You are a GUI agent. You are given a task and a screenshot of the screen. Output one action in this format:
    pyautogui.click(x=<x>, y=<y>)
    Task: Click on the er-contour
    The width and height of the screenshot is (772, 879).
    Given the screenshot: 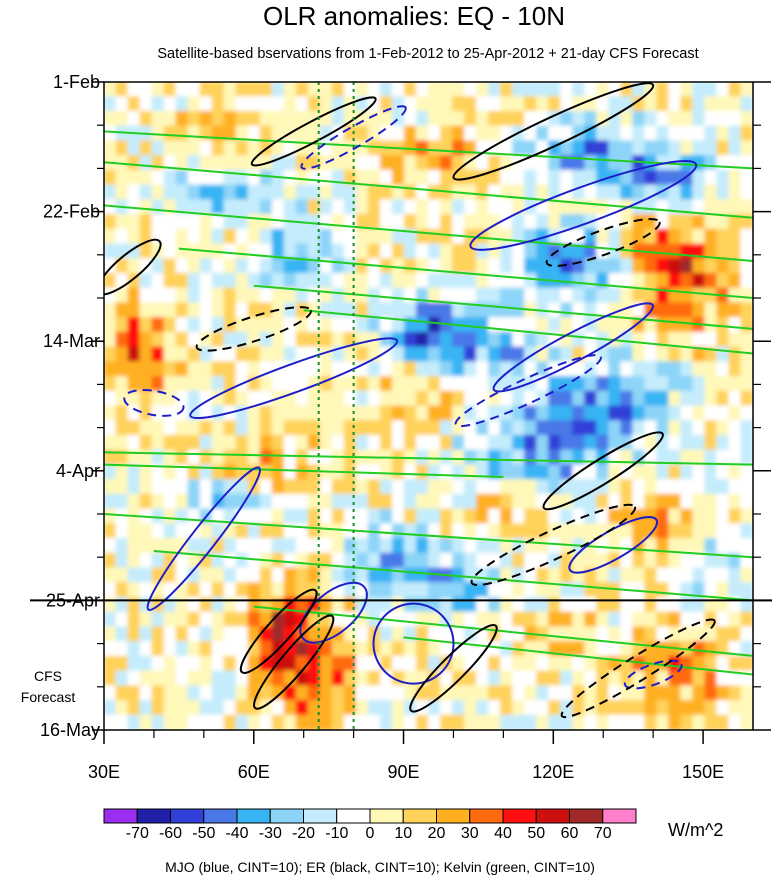 What is the action you would take?
    pyautogui.click(x=553, y=131)
    